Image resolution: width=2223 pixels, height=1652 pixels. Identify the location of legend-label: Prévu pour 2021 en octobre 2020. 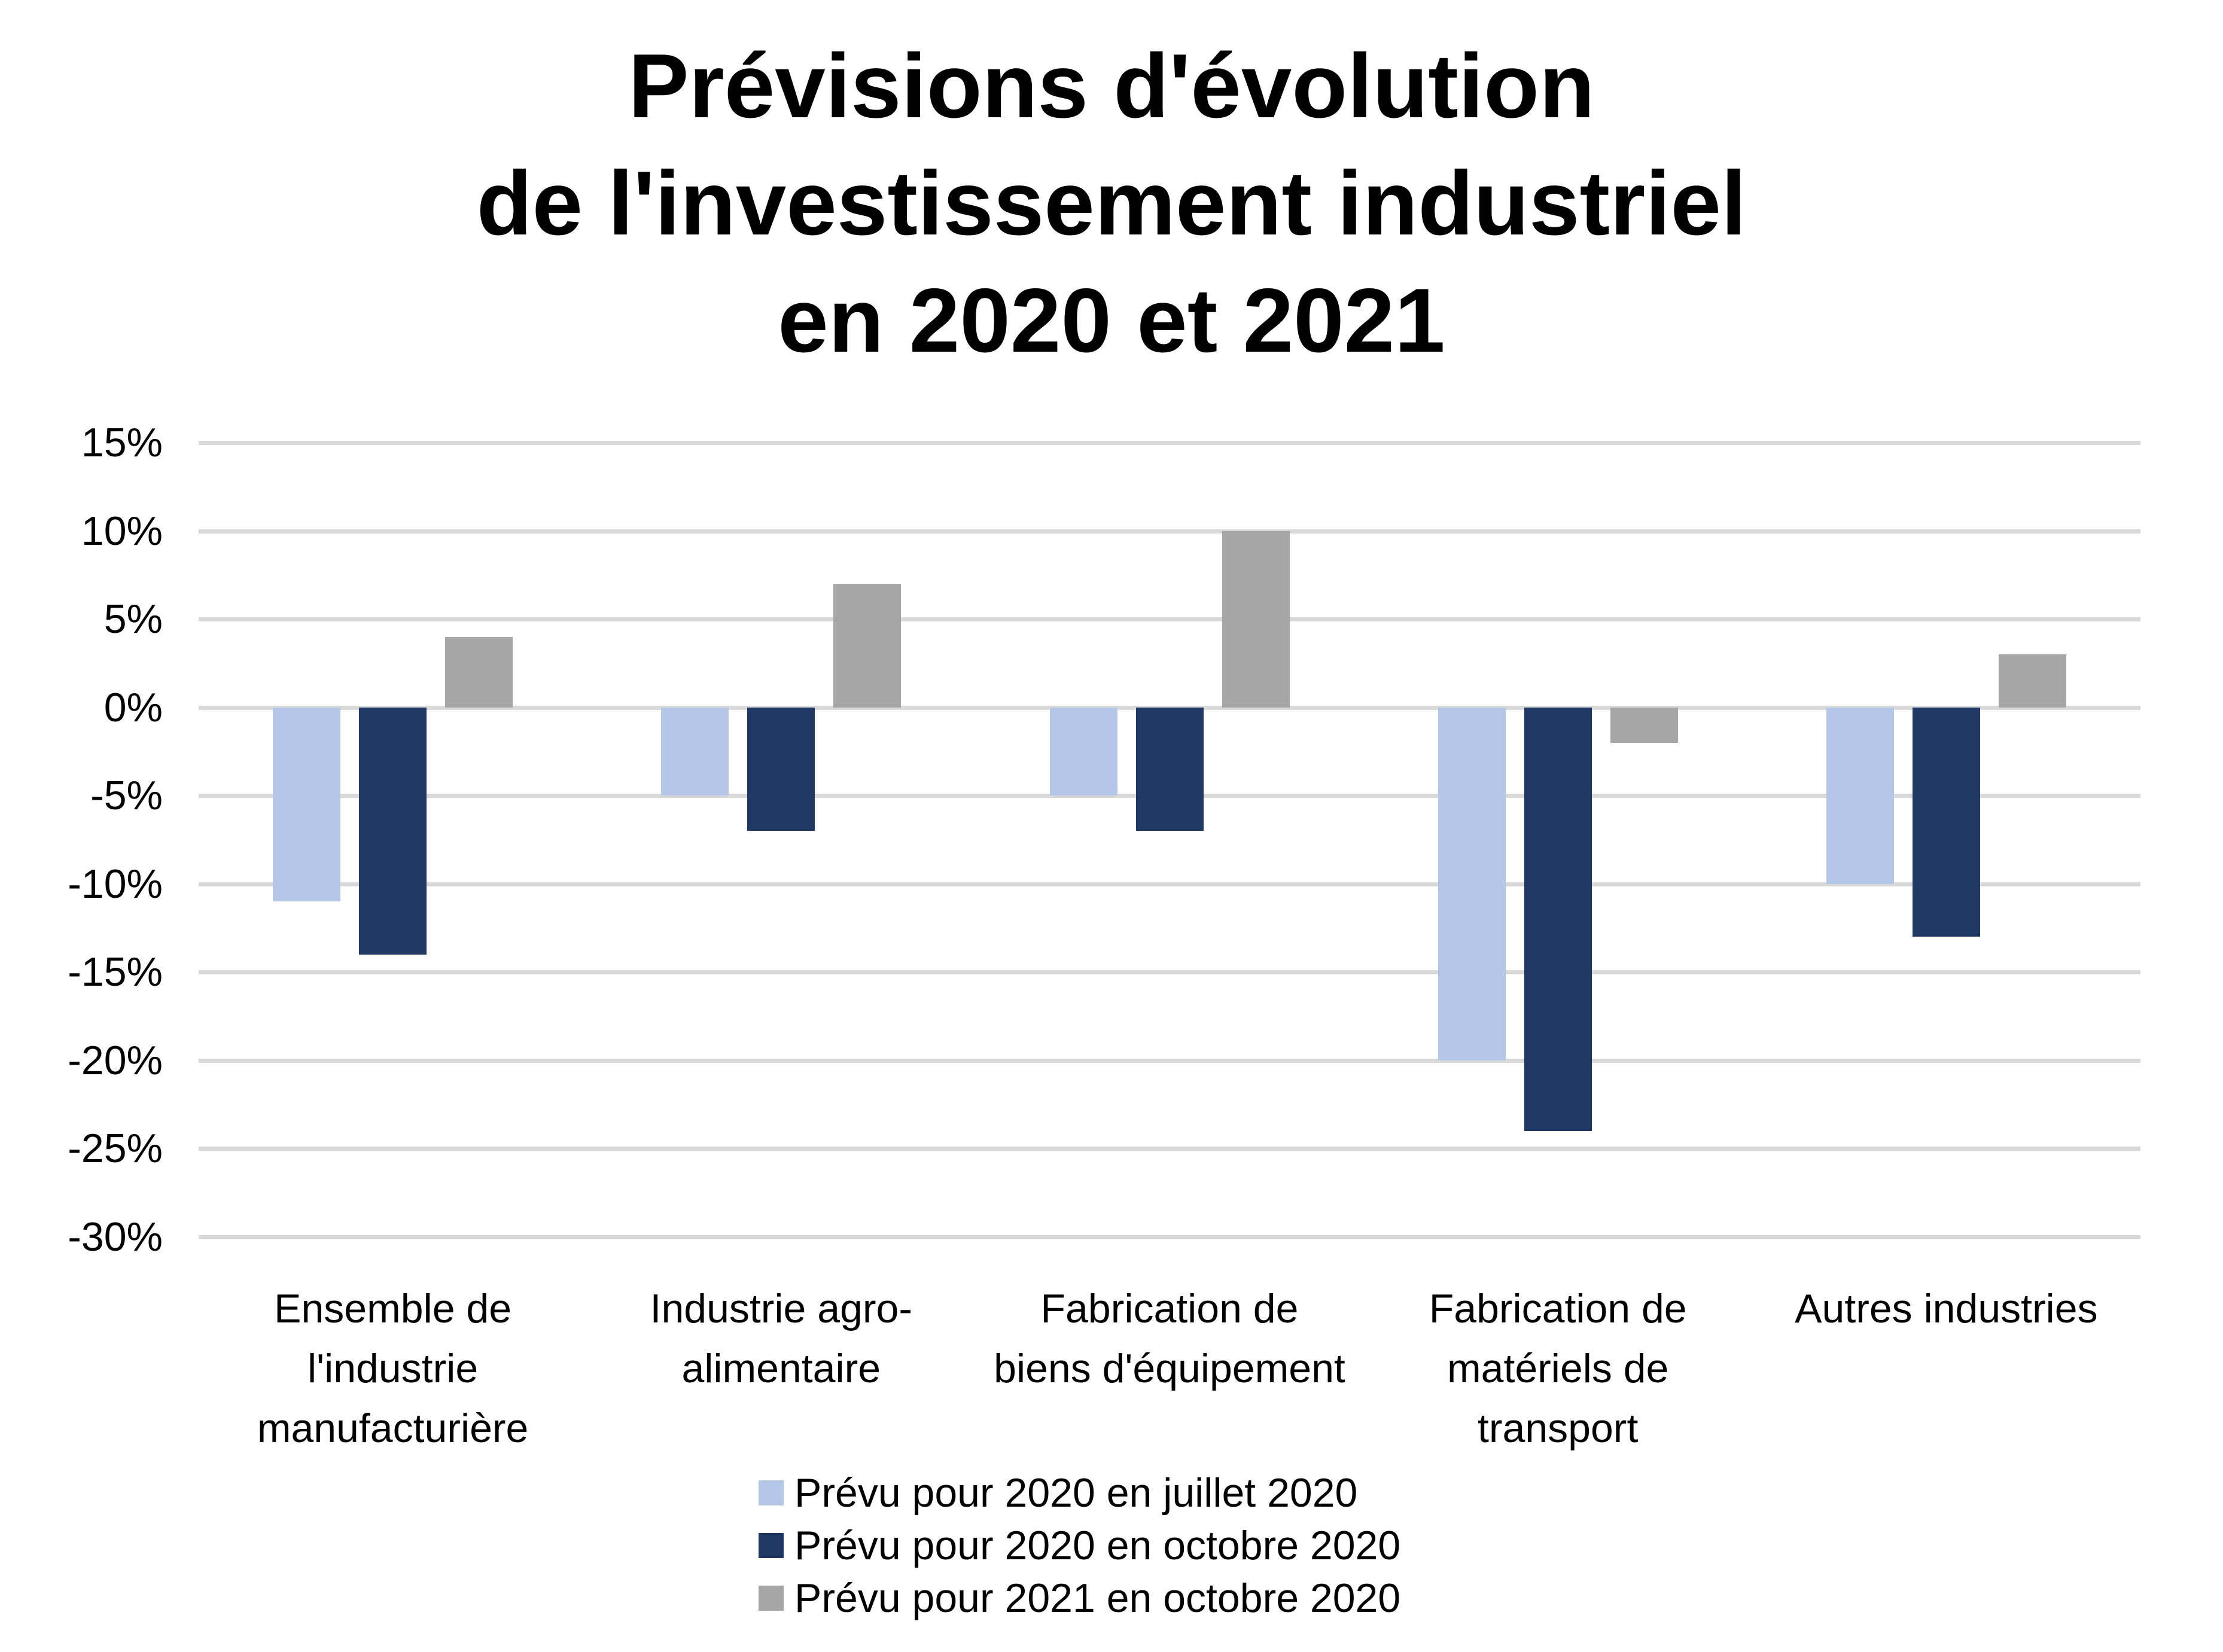
(1097, 1598).